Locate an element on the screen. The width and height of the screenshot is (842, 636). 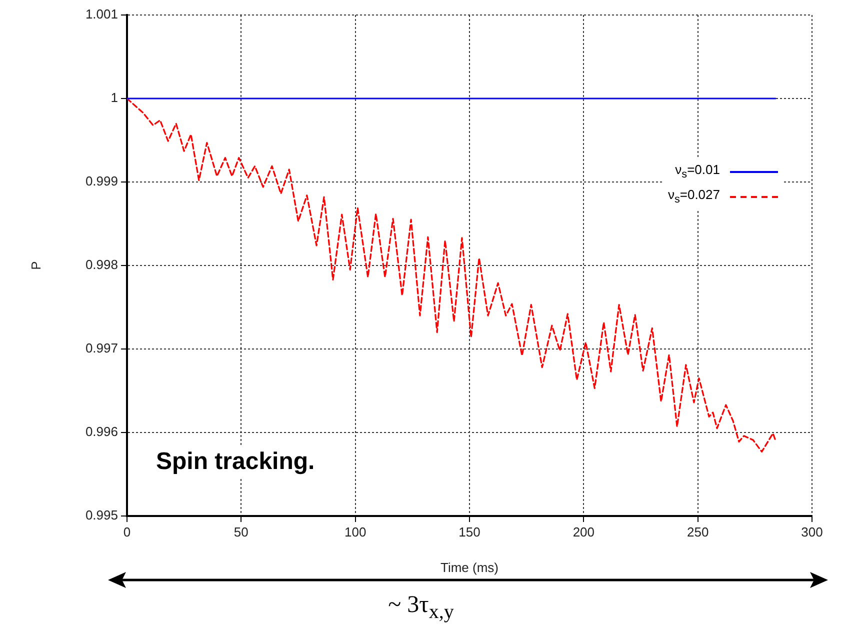
annotation: Spin tracking. is located at coordinates (235, 462).